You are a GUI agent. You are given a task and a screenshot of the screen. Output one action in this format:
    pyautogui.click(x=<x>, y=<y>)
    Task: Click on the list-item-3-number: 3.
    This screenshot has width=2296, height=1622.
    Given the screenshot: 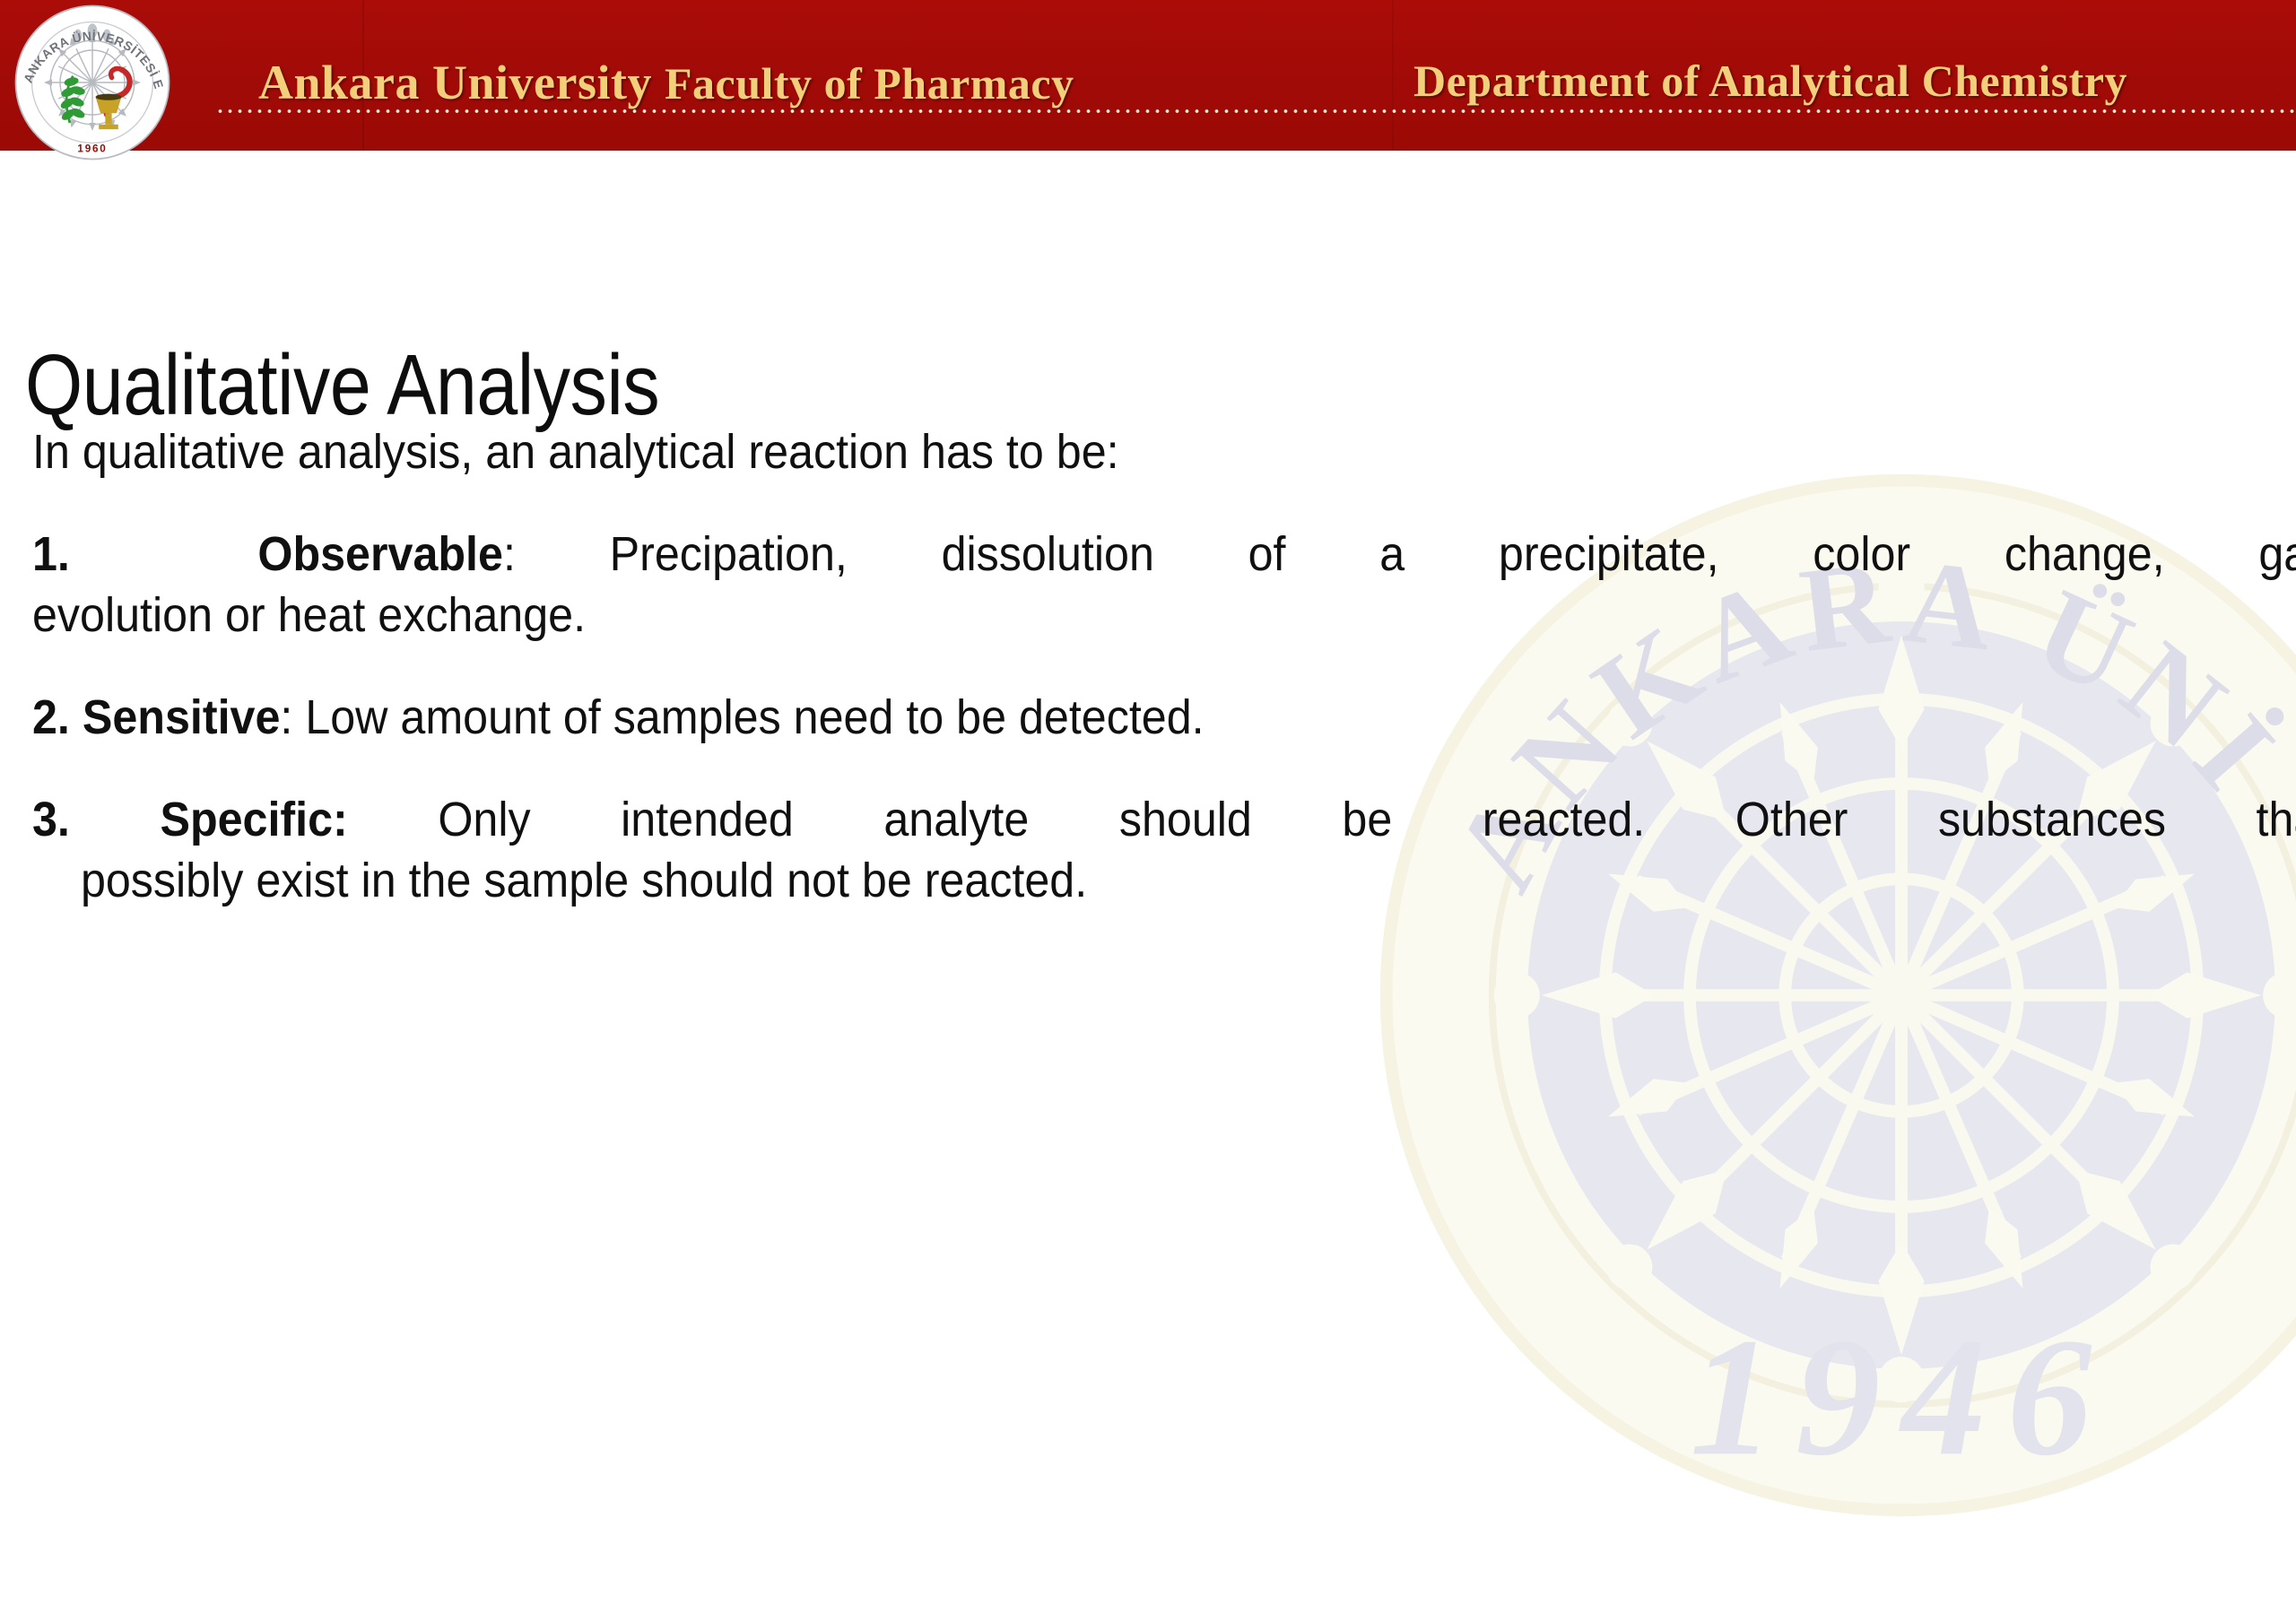 What is the action you would take?
    pyautogui.click(x=51, y=820)
    